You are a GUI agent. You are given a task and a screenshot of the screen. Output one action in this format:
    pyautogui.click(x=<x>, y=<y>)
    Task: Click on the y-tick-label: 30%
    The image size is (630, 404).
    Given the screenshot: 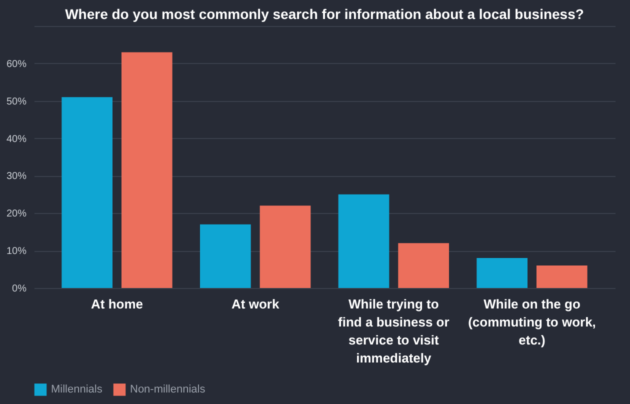 What is the action you would take?
    pyautogui.click(x=16, y=176)
    